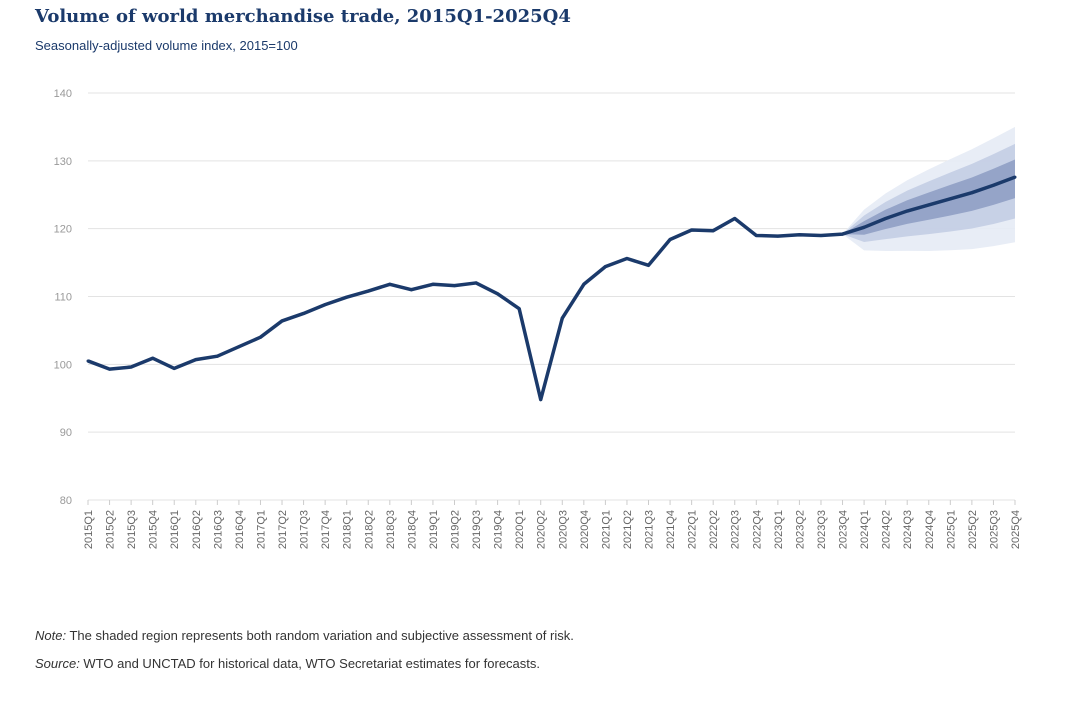 This screenshot has width=1080, height=701. What do you see at coordinates (434, 529) in the screenshot?
I see `x-tick-label: 2019Q1` at bounding box center [434, 529].